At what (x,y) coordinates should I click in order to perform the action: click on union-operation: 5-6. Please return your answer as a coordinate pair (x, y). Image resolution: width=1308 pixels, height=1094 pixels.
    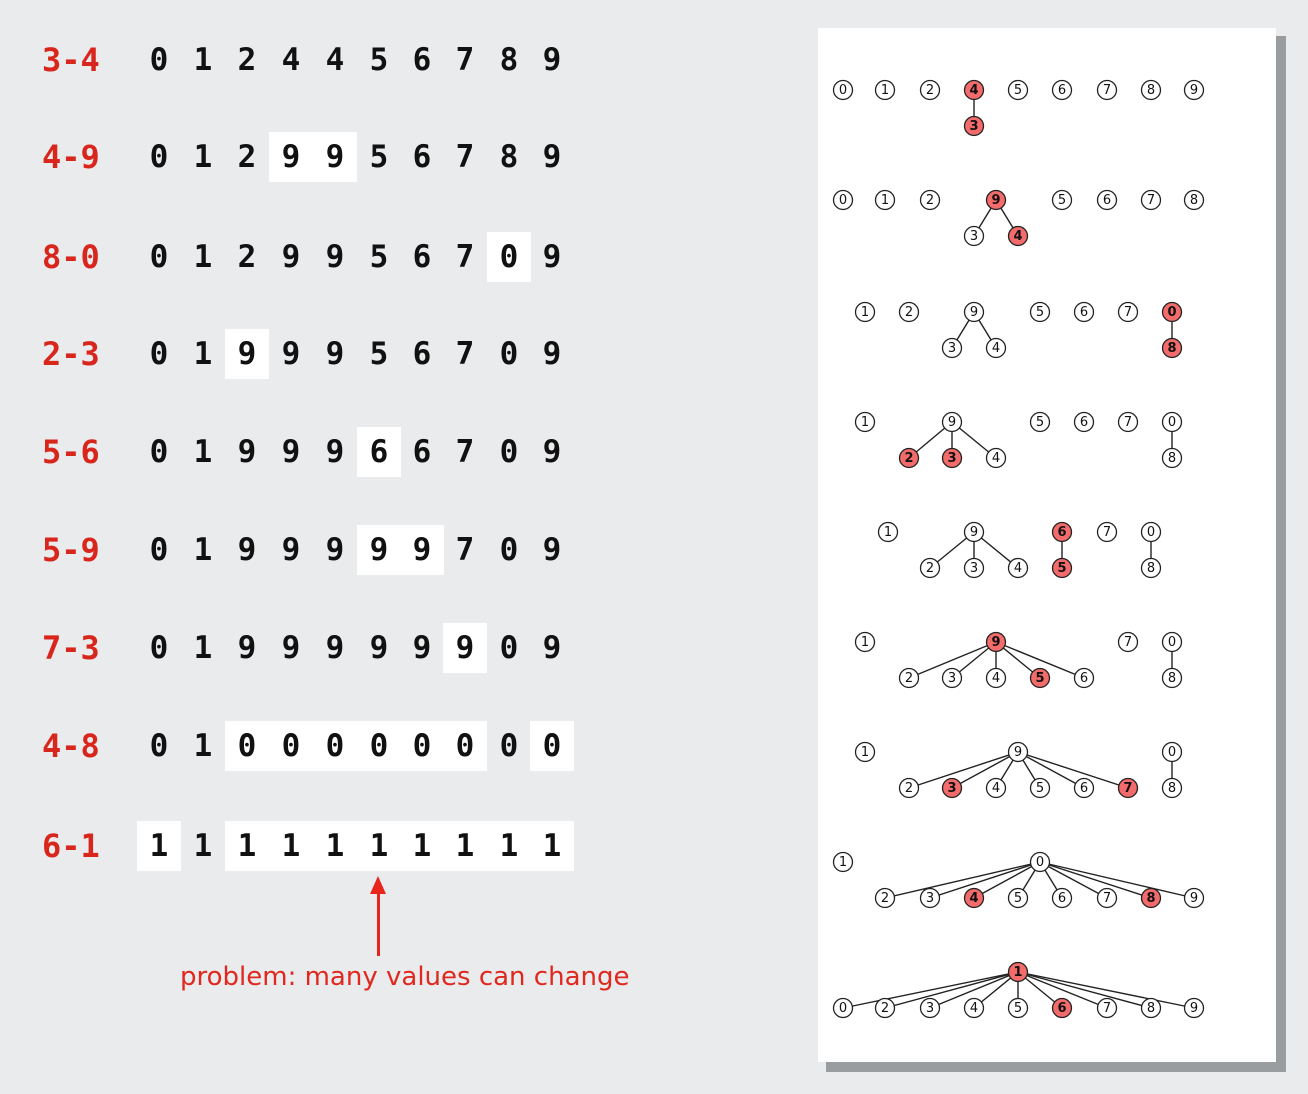
    Looking at the image, I should click on (71, 452).